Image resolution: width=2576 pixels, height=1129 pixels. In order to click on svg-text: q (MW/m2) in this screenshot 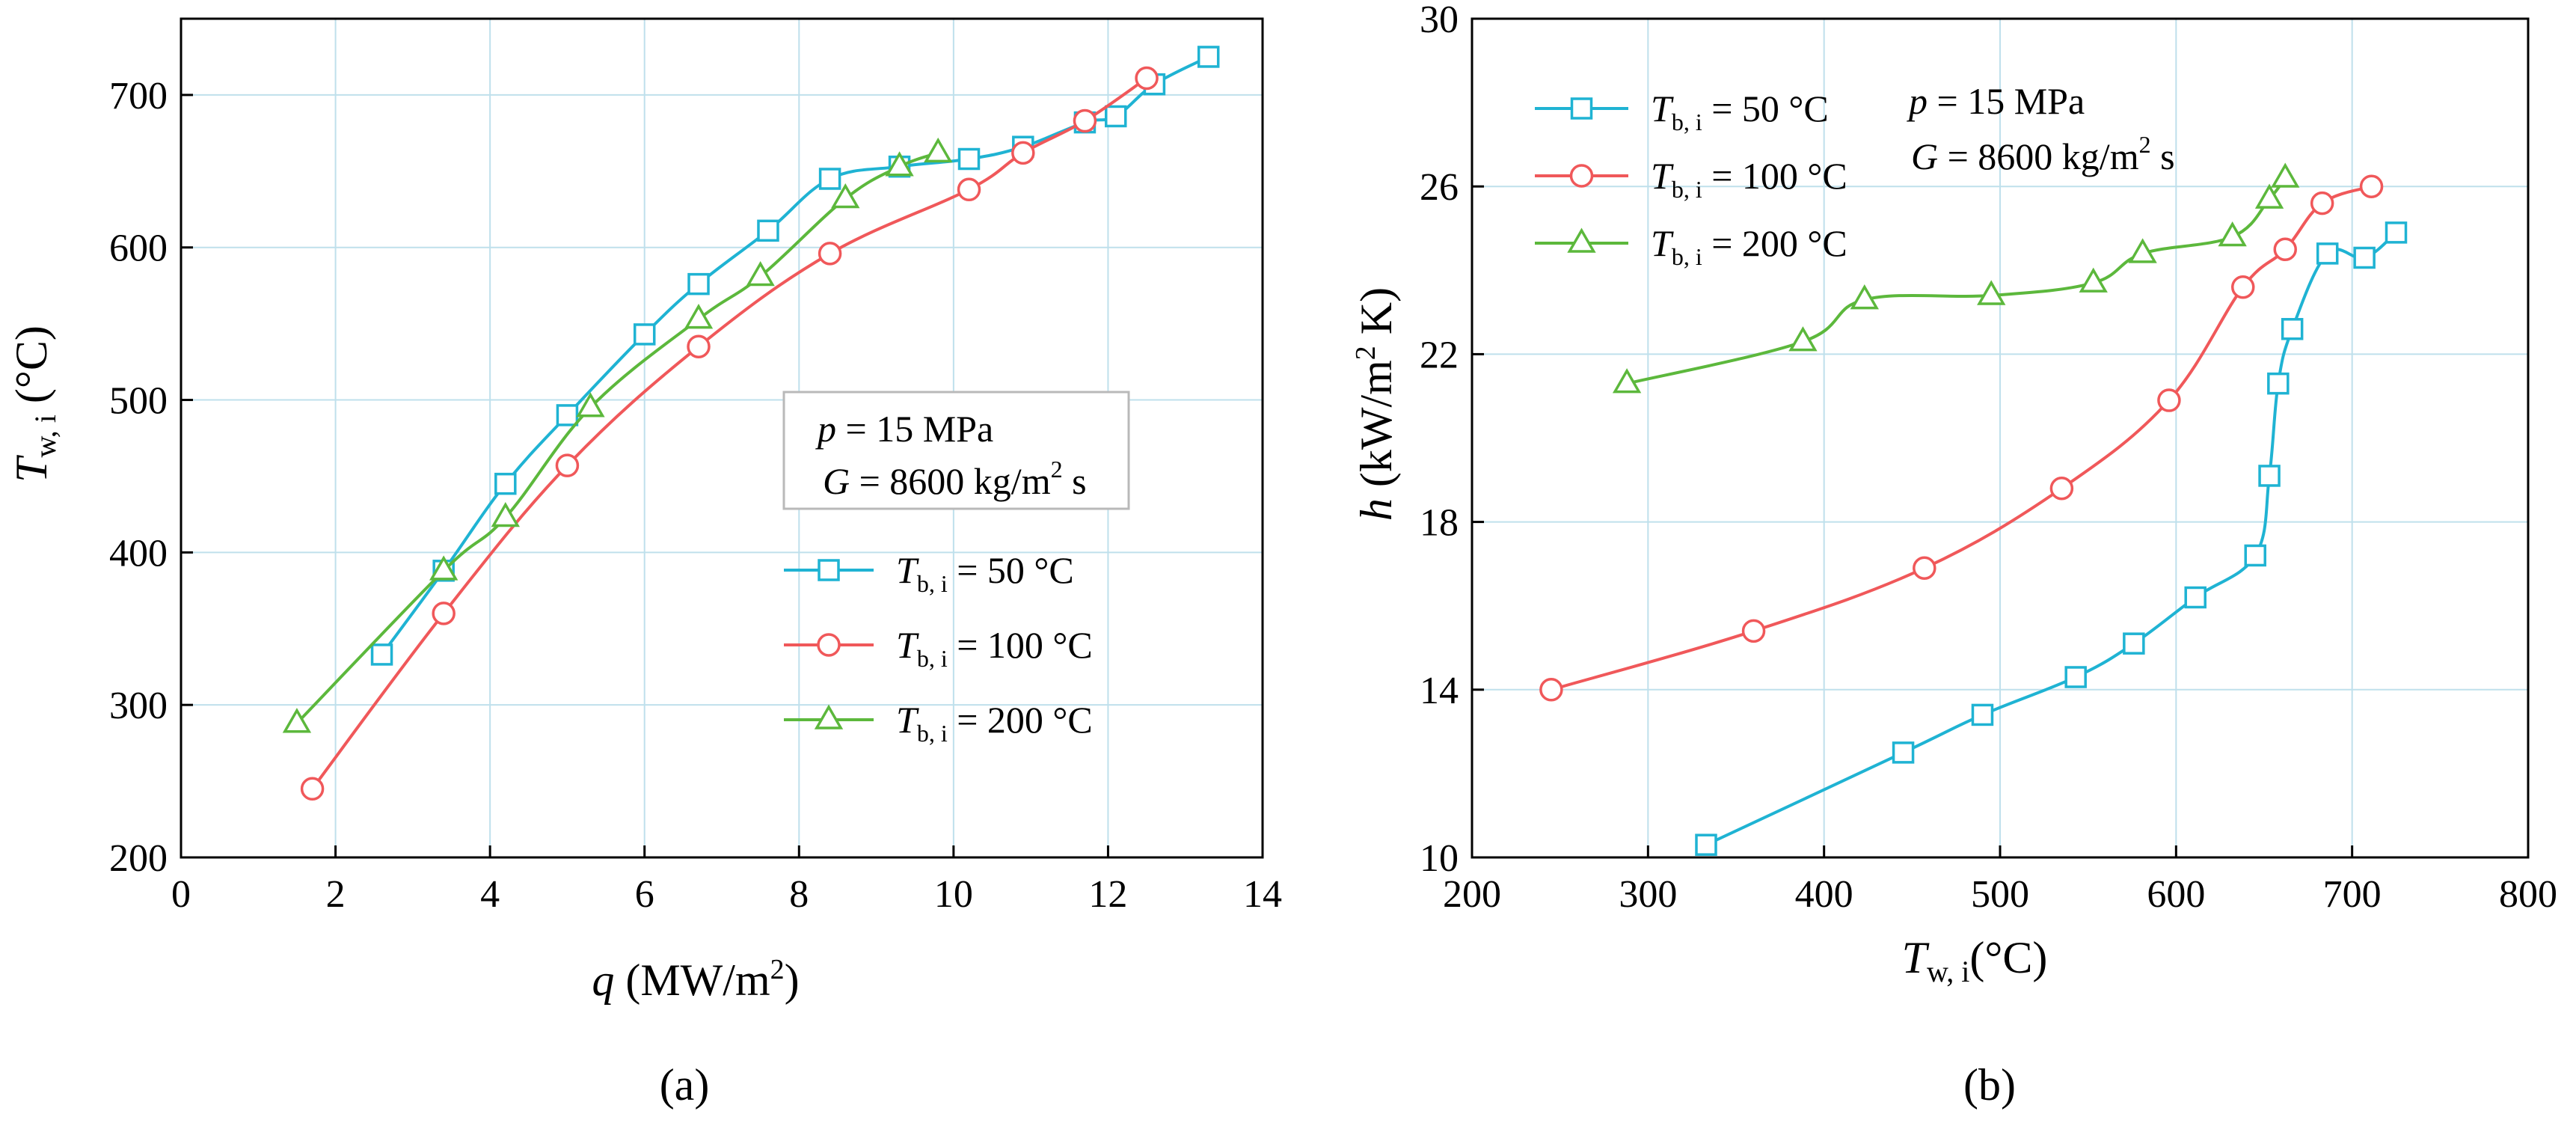, I will do `click(695, 979)`.